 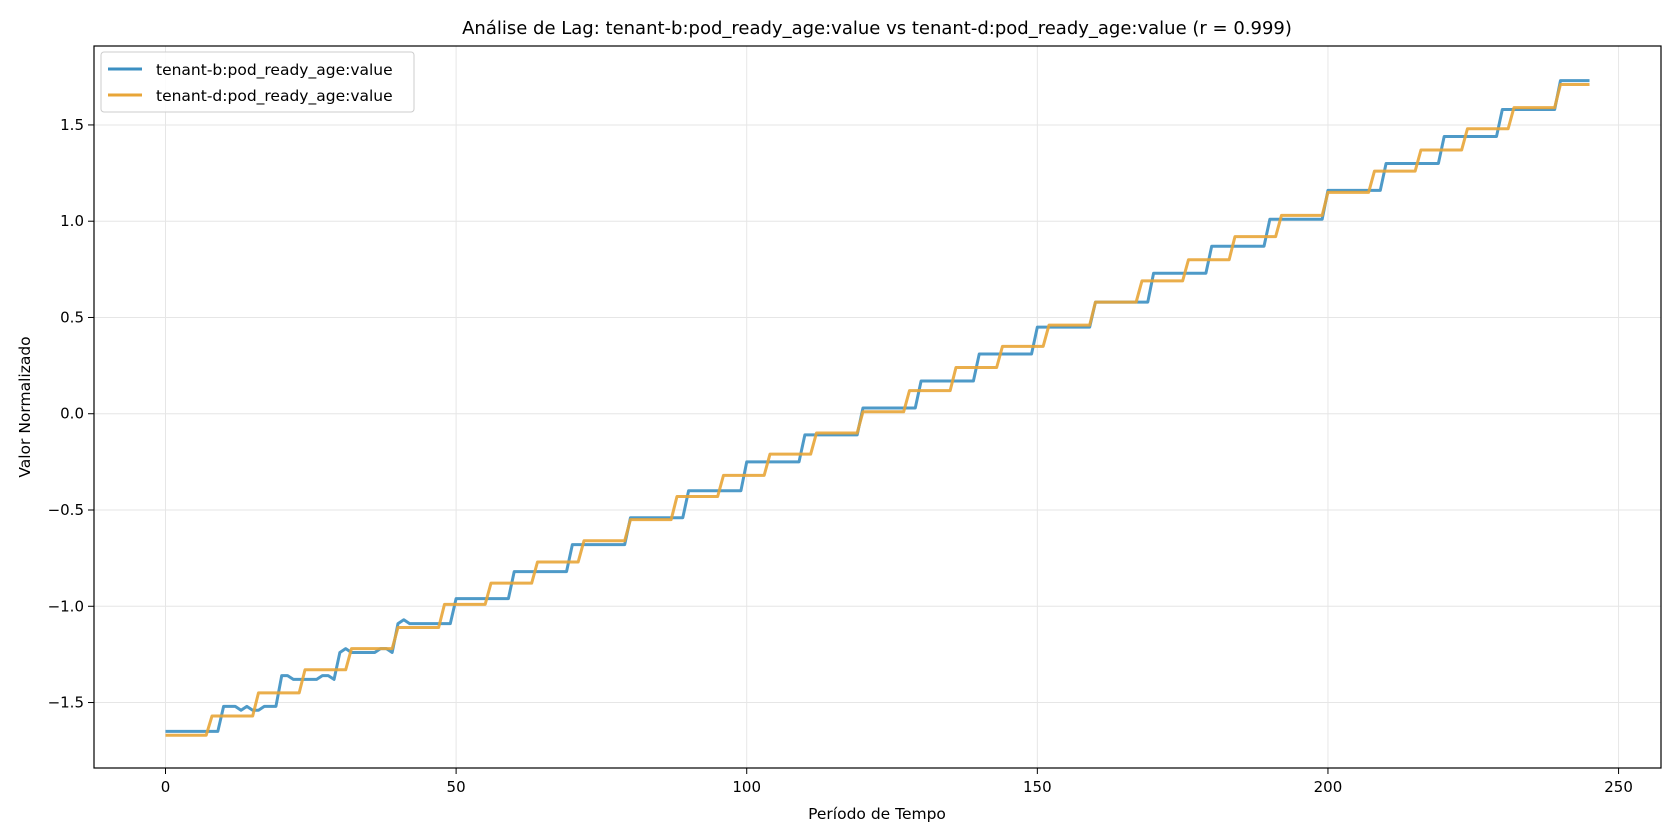 I want to click on x-tick-label: 150, so click(x=1037, y=787).